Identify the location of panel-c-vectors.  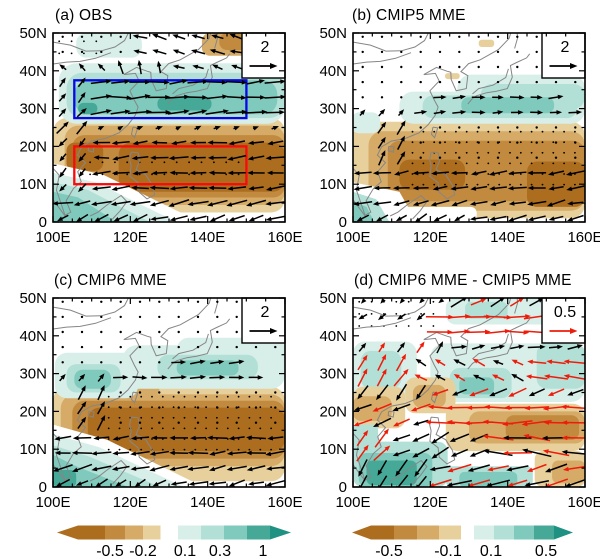
(169, 393).